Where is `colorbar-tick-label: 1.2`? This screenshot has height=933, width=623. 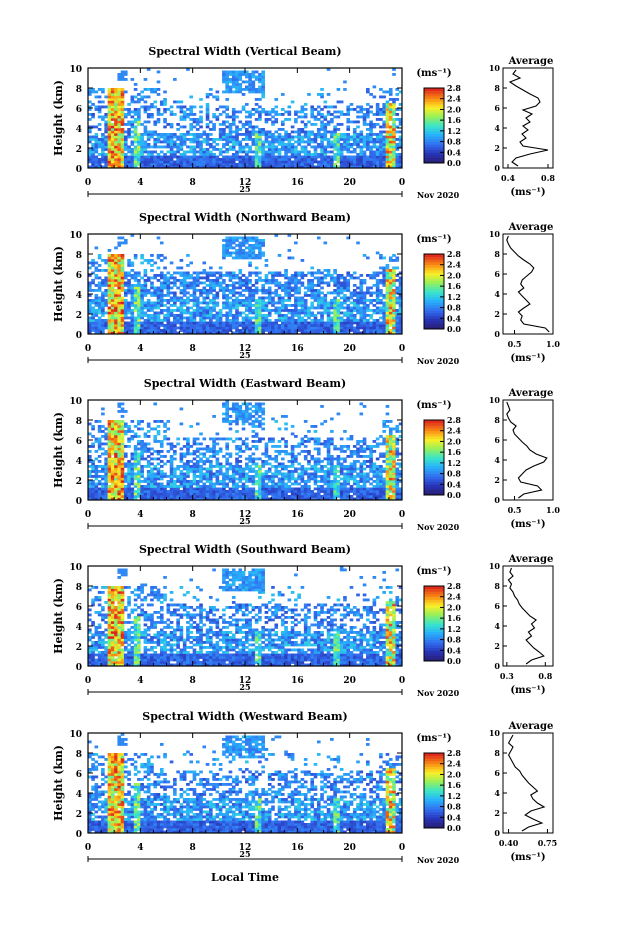
colorbar-tick-label: 1.2 is located at coordinates (454, 131).